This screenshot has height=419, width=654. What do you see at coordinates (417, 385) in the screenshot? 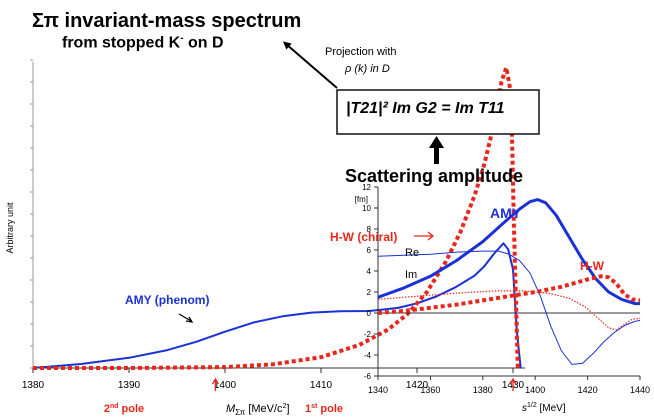
I see `left-x-tick-label: 1420` at bounding box center [417, 385].